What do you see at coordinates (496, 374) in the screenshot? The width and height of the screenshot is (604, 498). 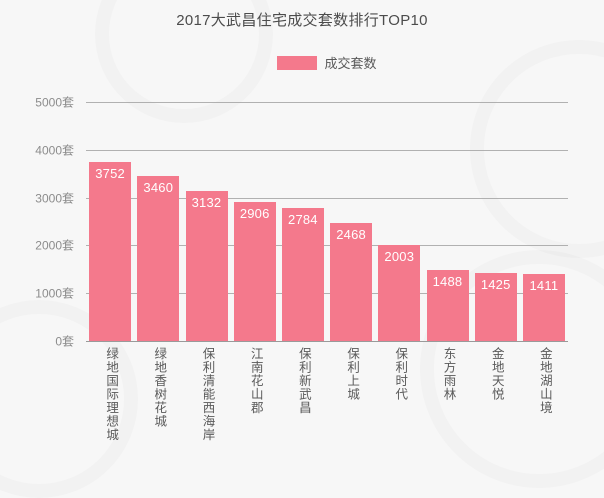 I see `x-axis-category-label: 金地天悦` at bounding box center [496, 374].